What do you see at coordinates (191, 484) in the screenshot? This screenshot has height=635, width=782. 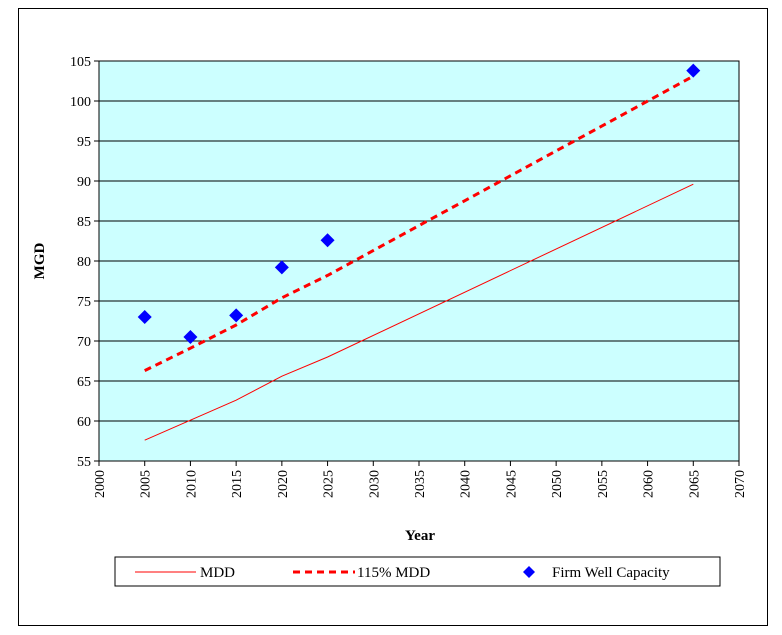 I see `x-tick-label: 2010` at bounding box center [191, 484].